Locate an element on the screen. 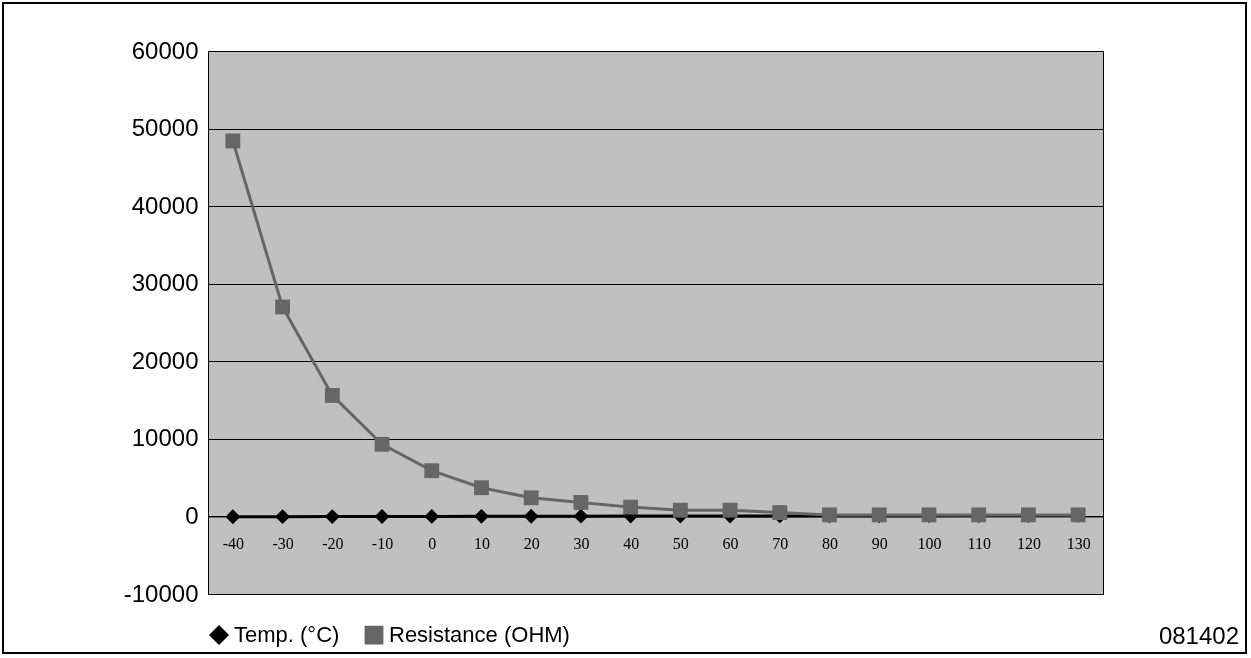  y-tick-label: 10000 is located at coordinates (165, 438).